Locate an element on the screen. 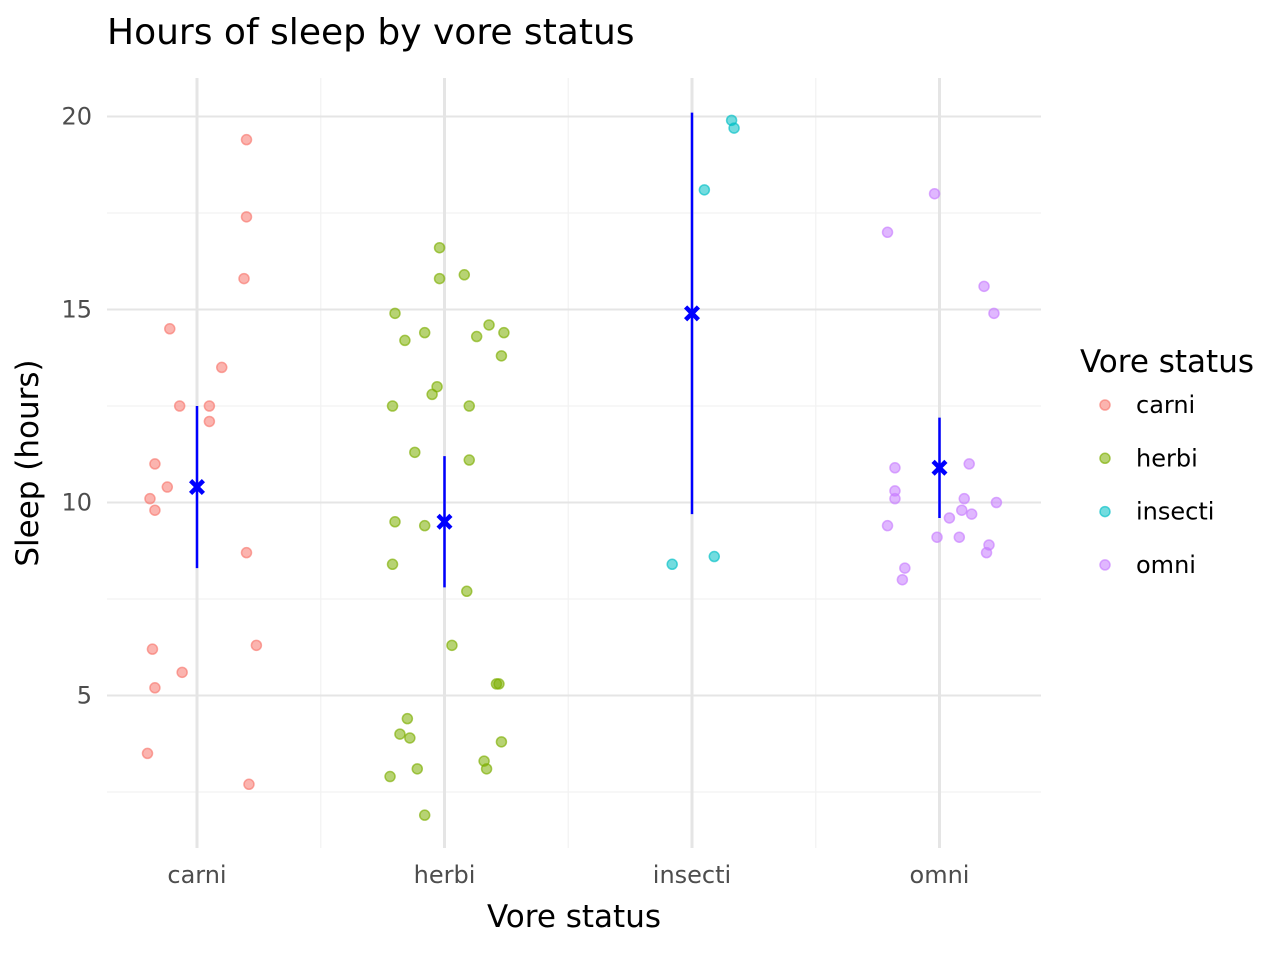 This screenshot has width=1280, height=960. legend-key-herbi is located at coordinates (1105, 458).